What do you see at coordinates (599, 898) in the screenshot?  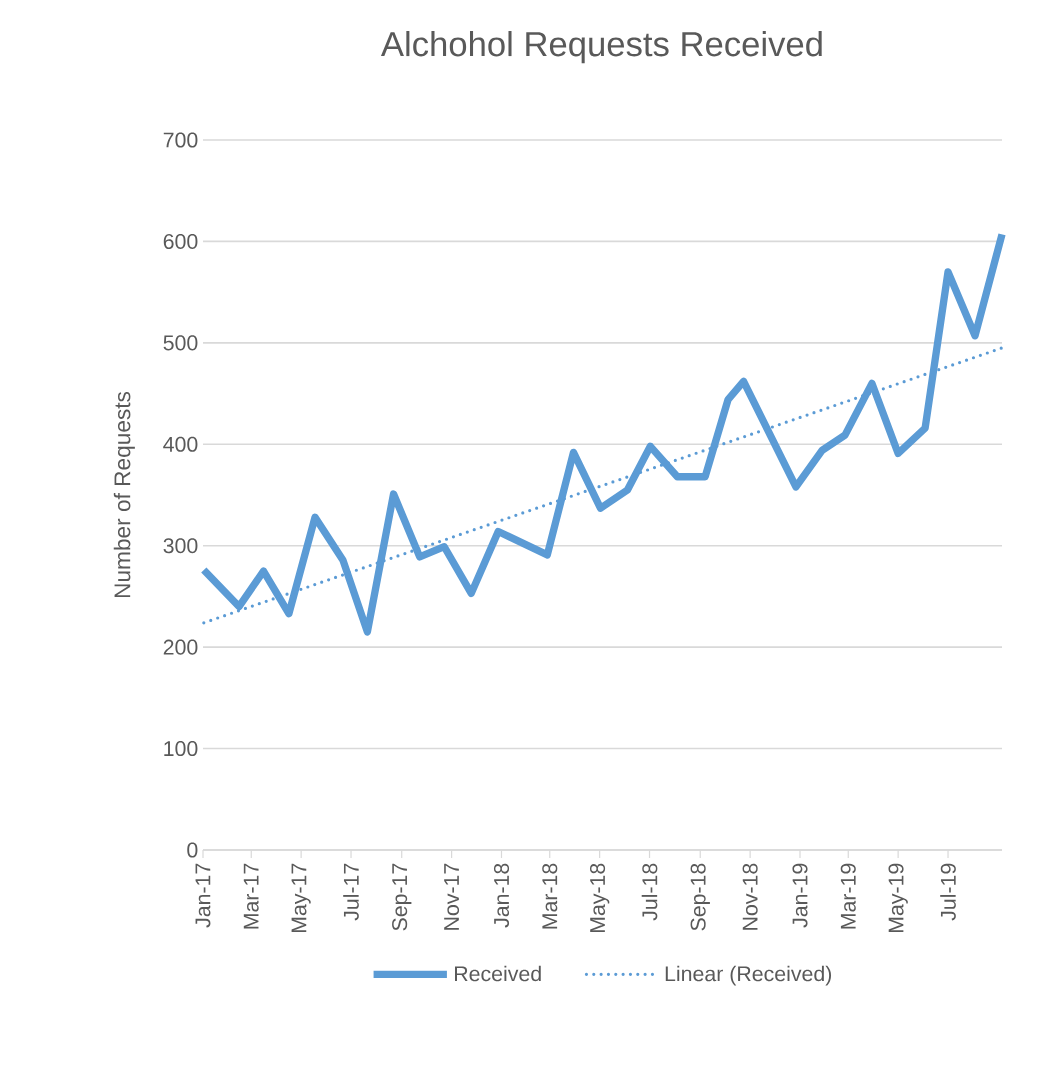 I see `x-tick-label: May-18` at bounding box center [599, 898].